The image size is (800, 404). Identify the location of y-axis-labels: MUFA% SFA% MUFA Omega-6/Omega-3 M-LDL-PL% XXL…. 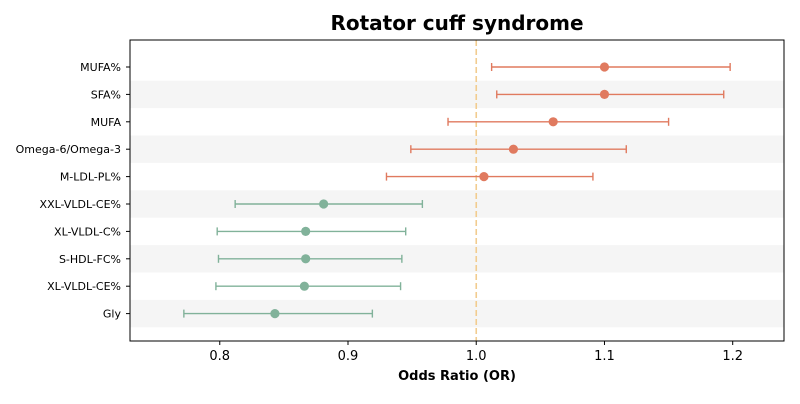
(73, 191).